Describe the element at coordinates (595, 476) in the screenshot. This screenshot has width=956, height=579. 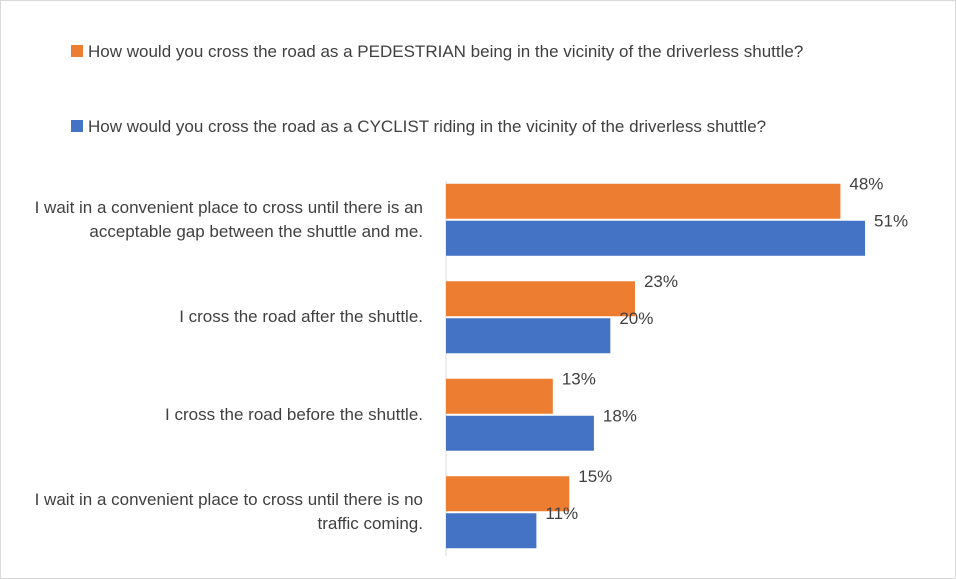
I see `data-label: 15%` at that location.